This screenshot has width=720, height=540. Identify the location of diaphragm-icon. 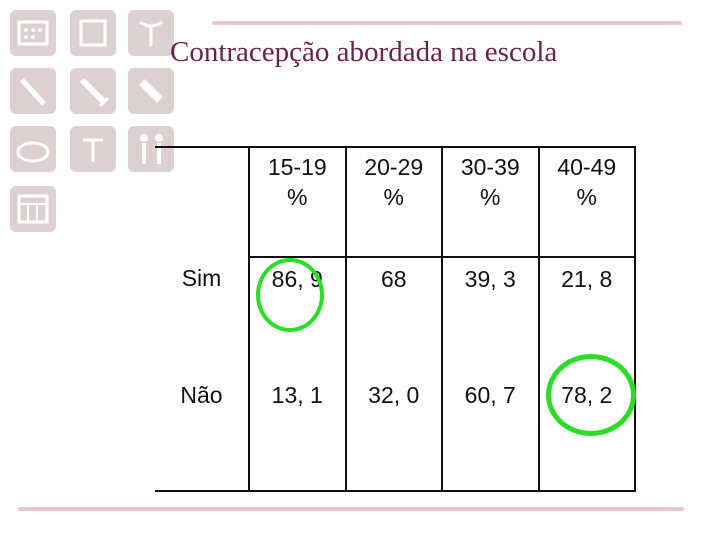
(33, 149).